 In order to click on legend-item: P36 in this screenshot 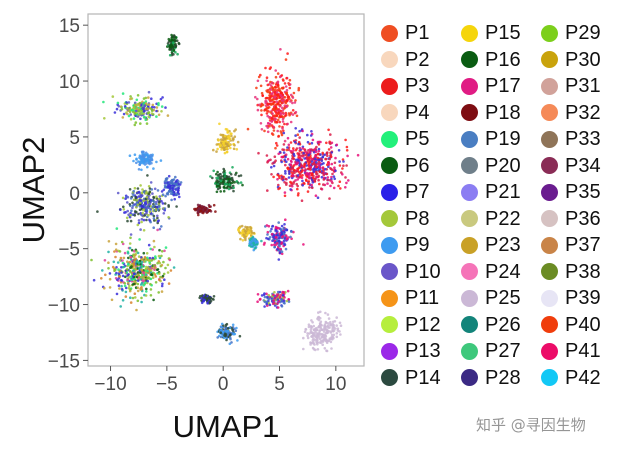, I will do `click(581, 219)`.